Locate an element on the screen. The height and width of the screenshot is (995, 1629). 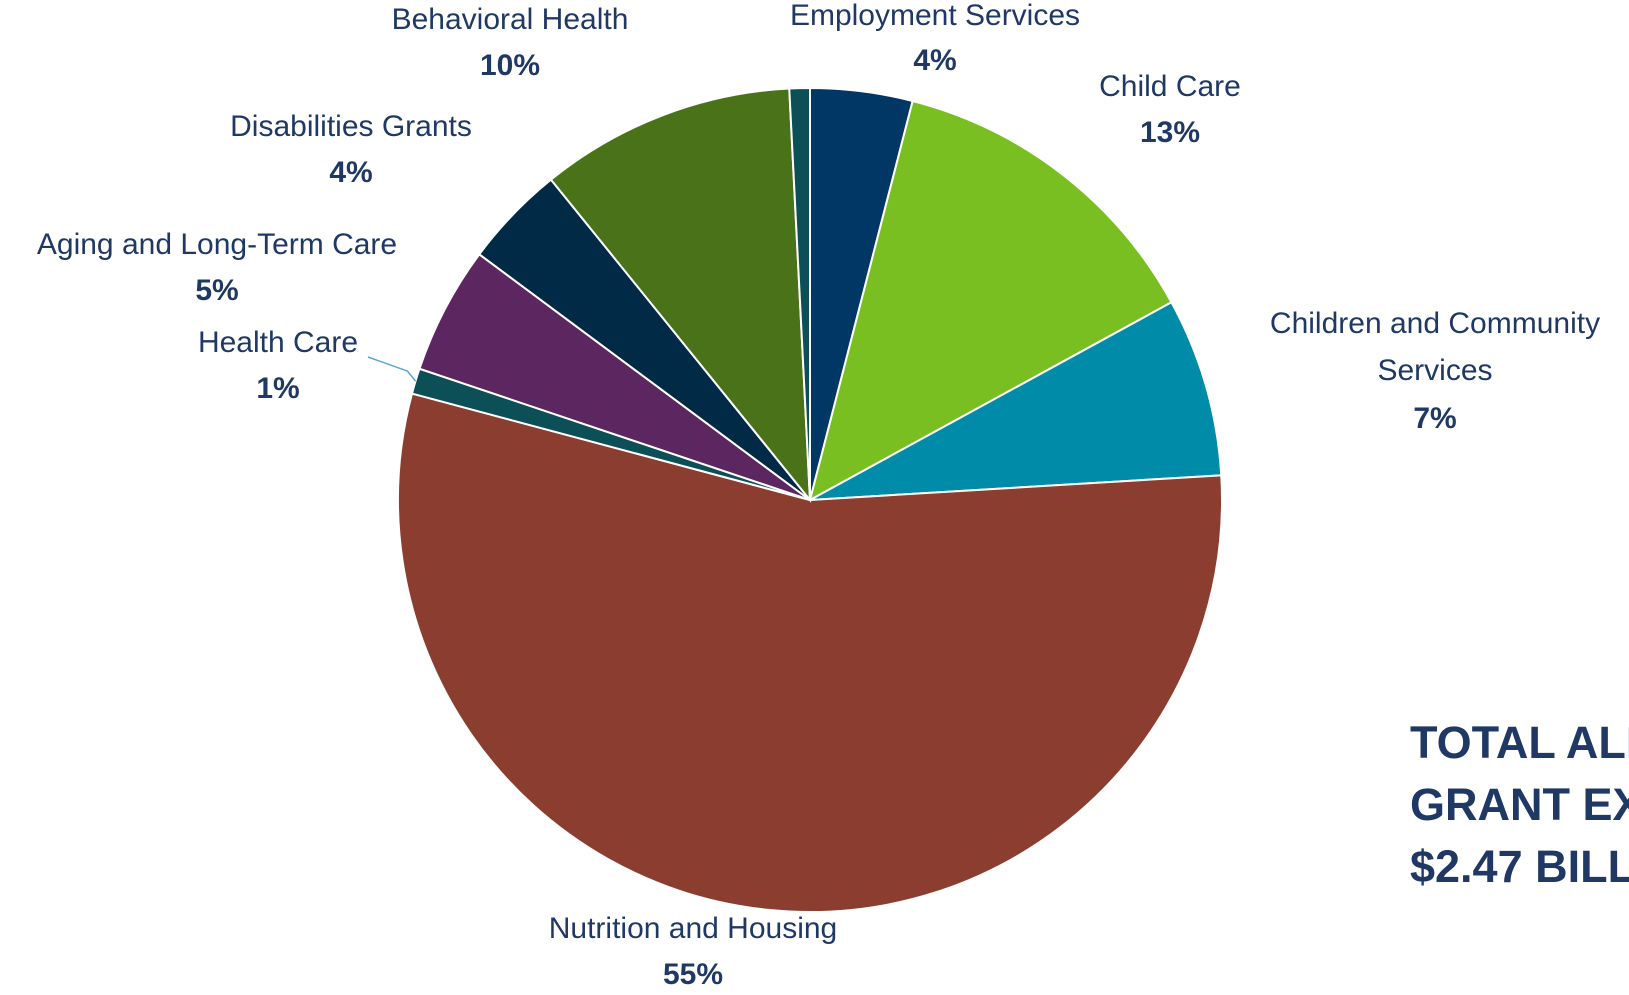
slice-behavioral-health is located at coordinates (680, 295).